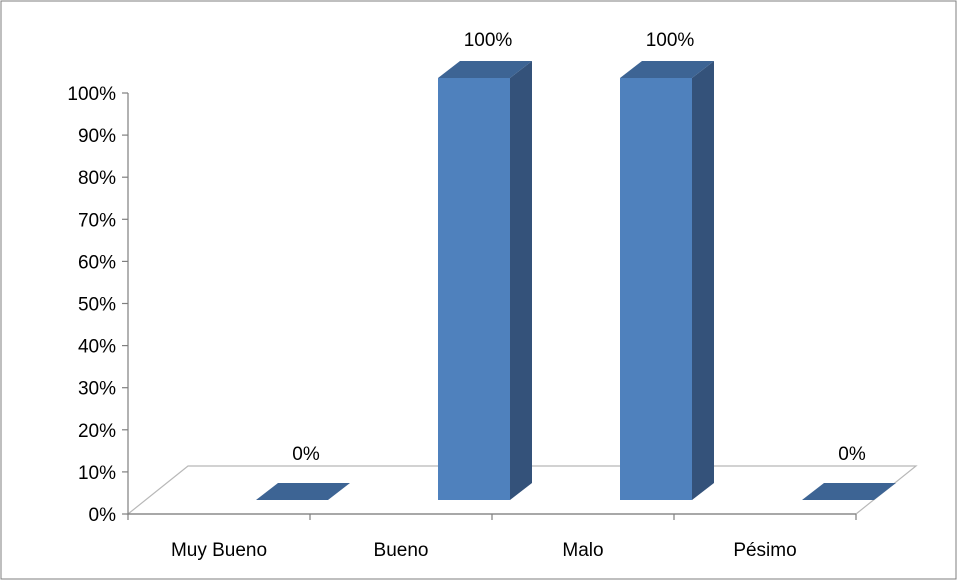  I want to click on category-label: Bueno, so click(401, 550).